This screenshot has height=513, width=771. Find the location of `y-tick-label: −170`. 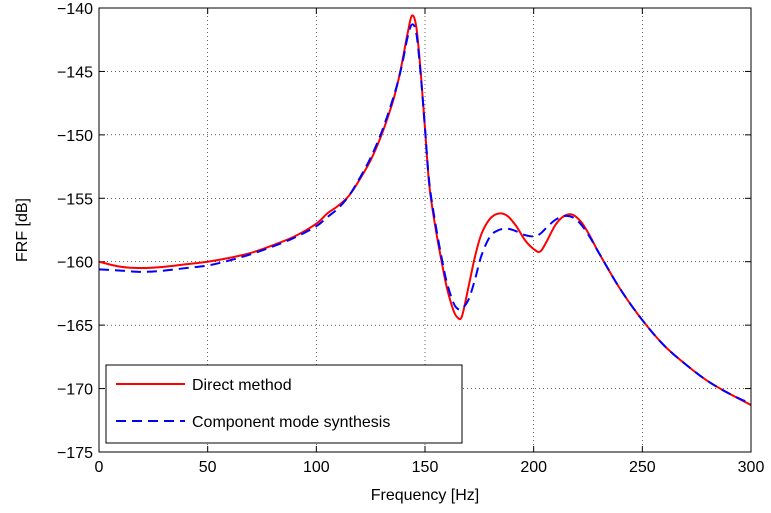

y-tick-label: −170 is located at coordinates (75, 390).